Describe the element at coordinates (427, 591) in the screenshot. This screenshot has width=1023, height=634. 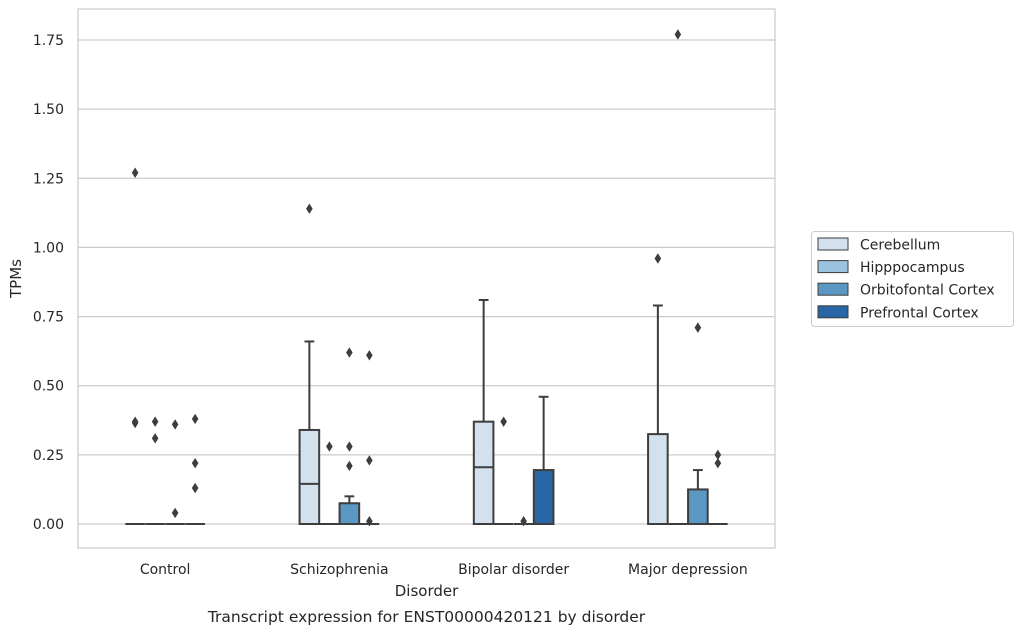
I see `x-axis-label: Disorder` at that location.